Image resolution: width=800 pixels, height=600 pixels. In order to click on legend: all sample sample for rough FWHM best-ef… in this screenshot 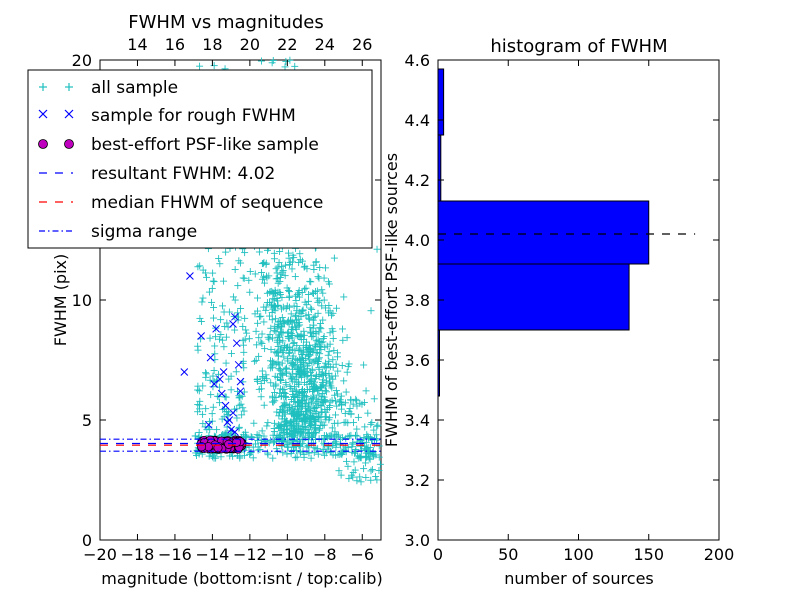, I will do `click(200, 159)`.